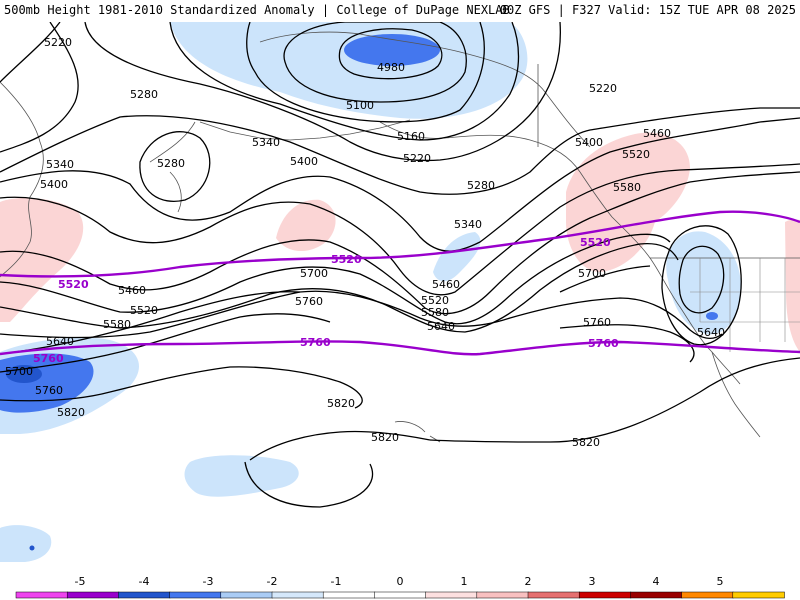 Image resolution: width=800 pixels, height=600 pixels. I want to click on colorbar-tick-label: -4, so click(144, 581).